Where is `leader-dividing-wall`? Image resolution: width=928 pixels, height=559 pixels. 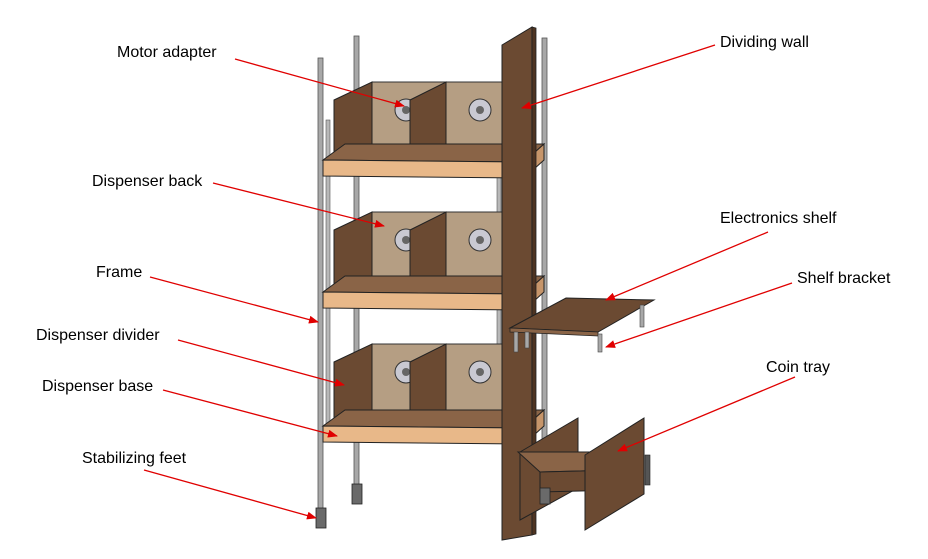 leader-dividing-wall is located at coordinates (618, 77).